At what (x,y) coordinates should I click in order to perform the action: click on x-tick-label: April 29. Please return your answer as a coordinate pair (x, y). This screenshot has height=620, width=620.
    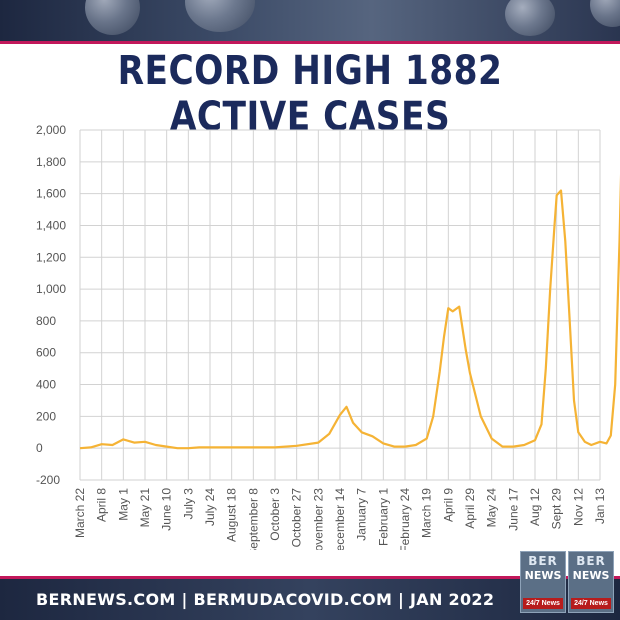
    Looking at the image, I should click on (470, 508).